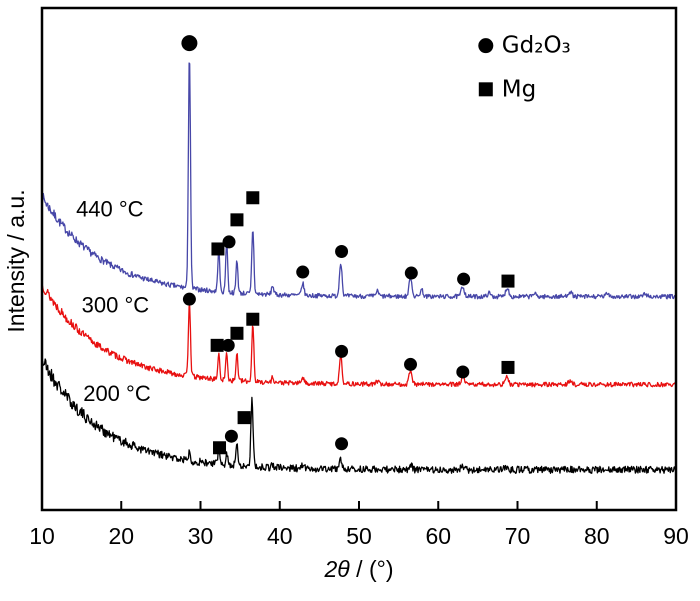 The height and width of the screenshot is (601, 700). Describe the element at coordinates (201, 536) in the screenshot. I see `x-tick-label: 30` at that location.